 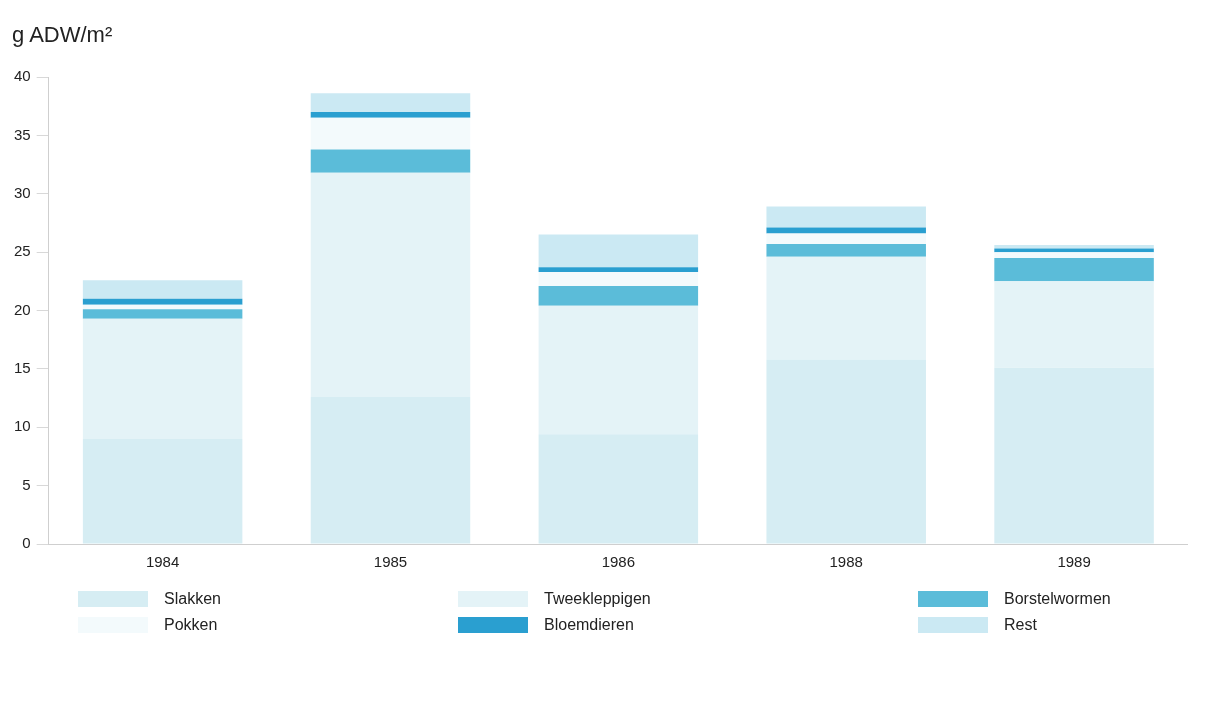 What do you see at coordinates (22, 251) in the screenshot?
I see `y-tick-label: 25` at bounding box center [22, 251].